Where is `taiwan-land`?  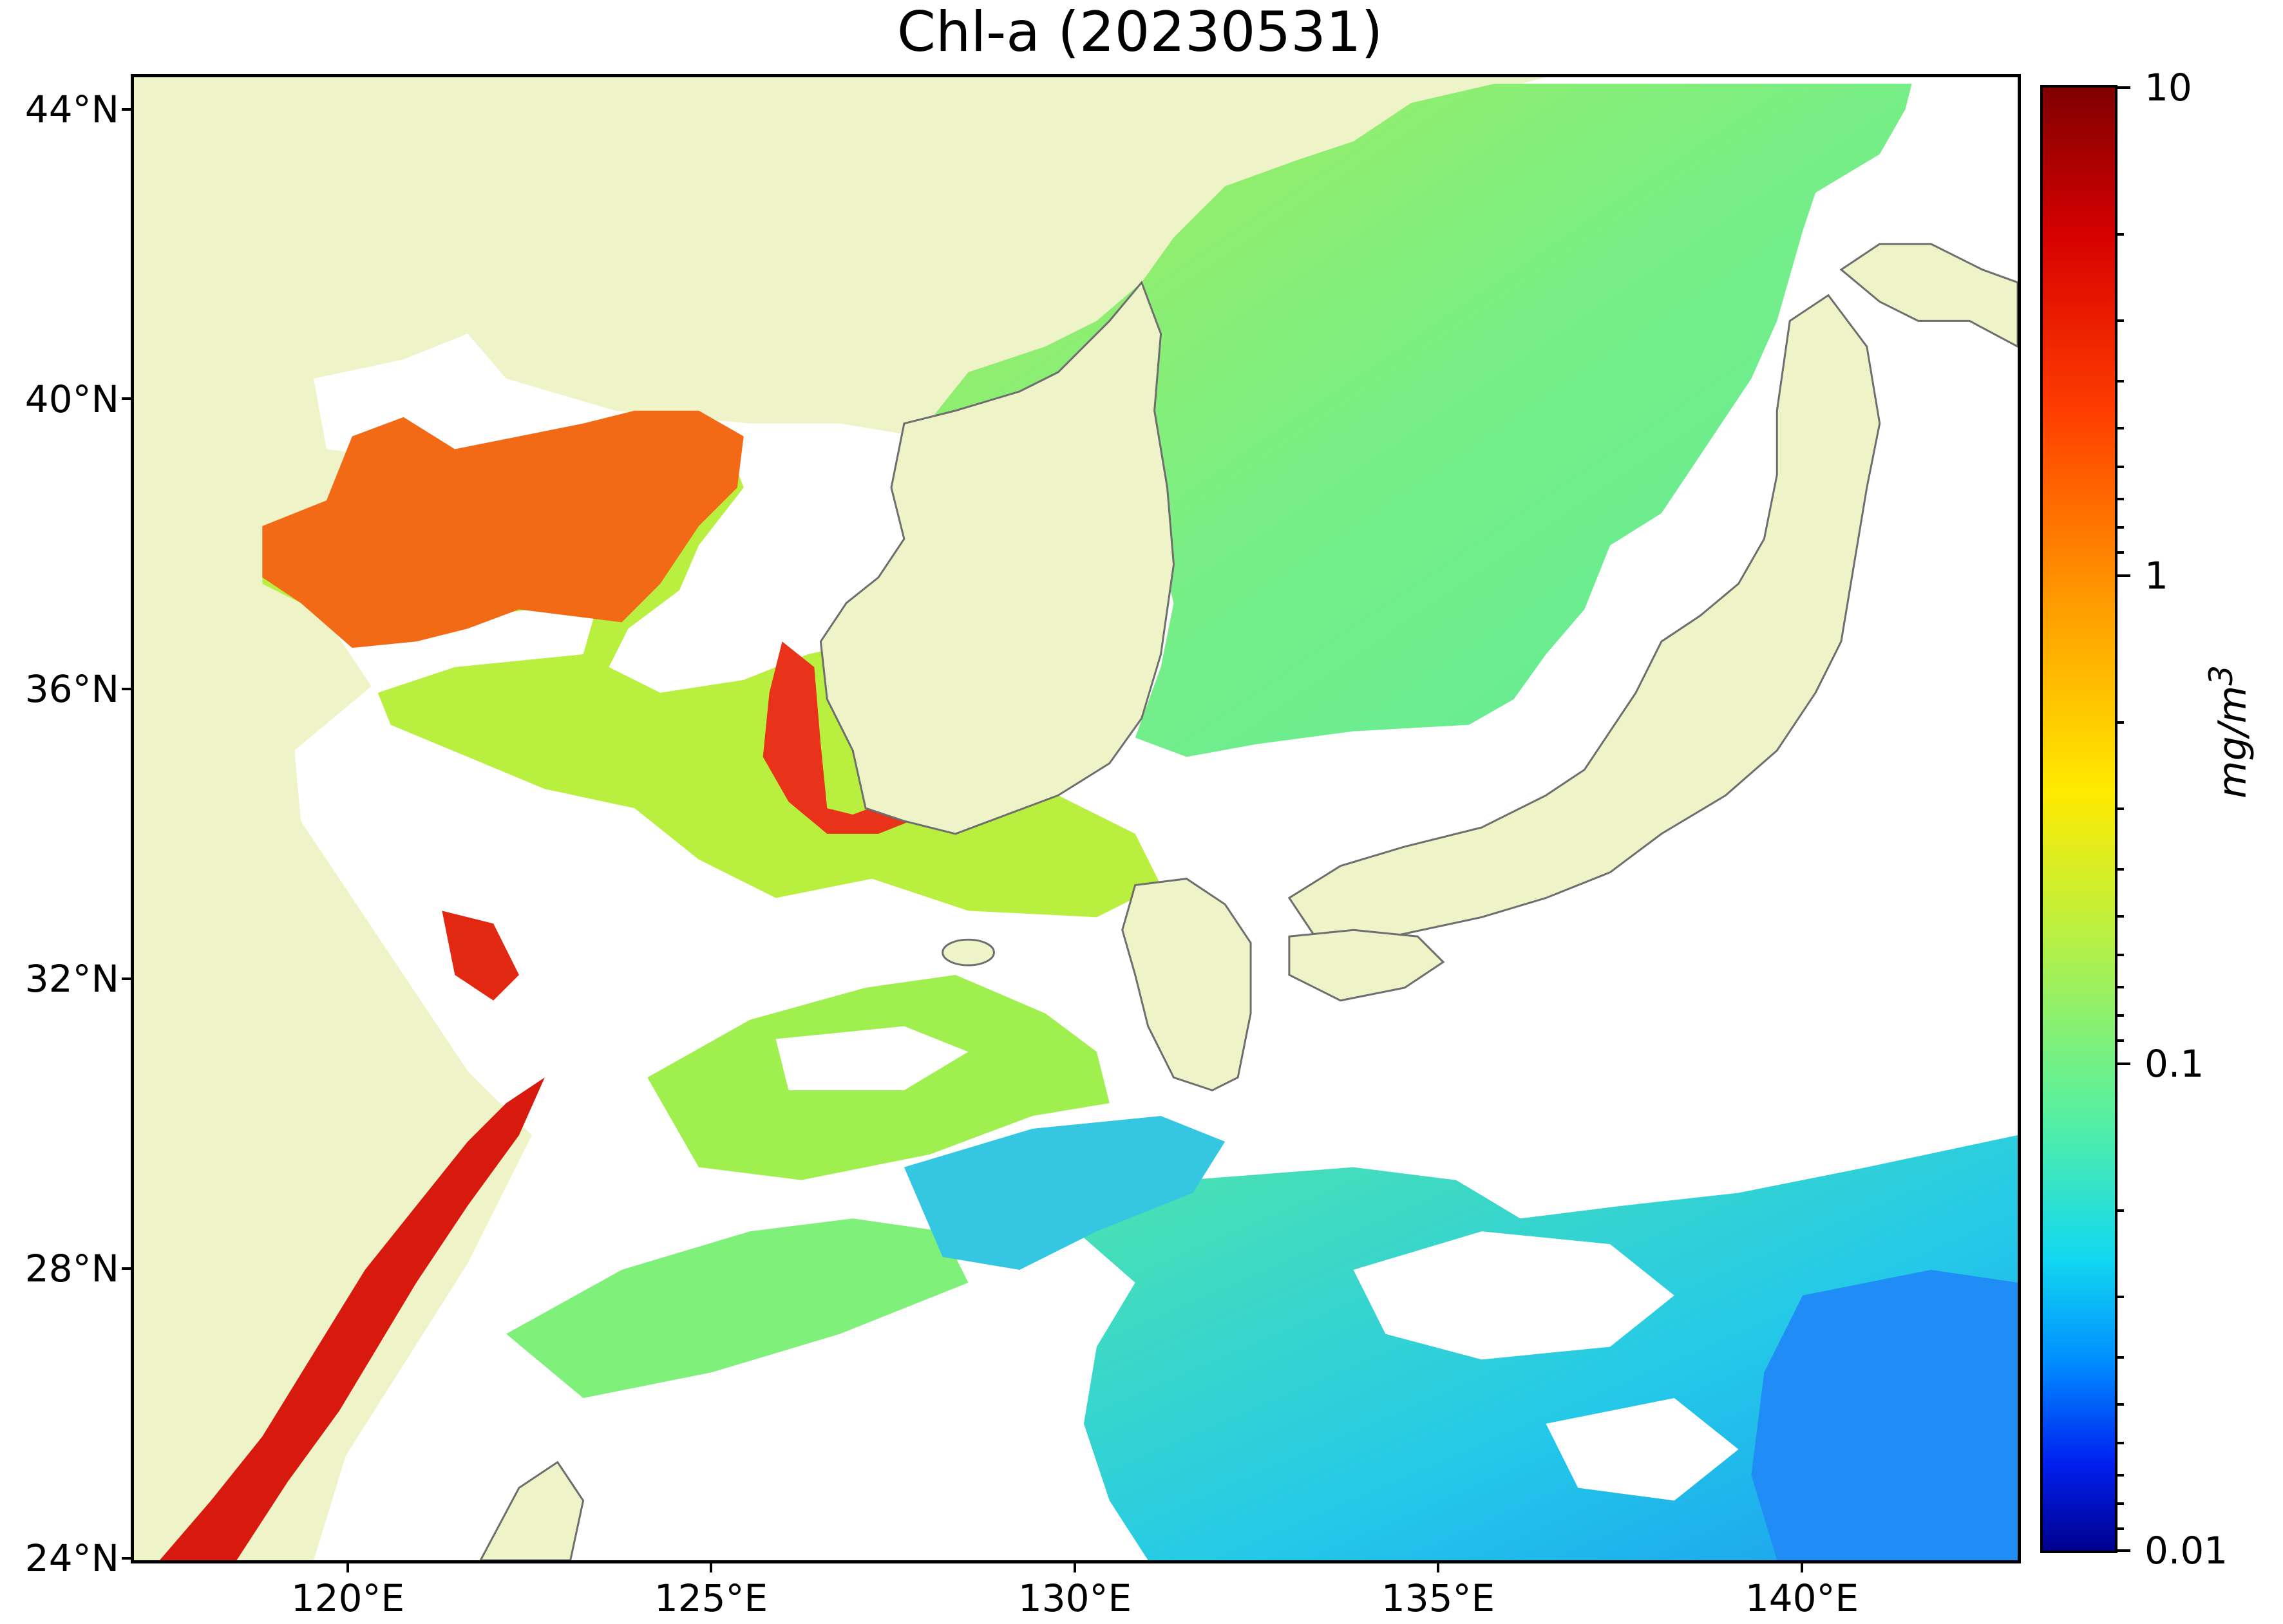 taiwan-land is located at coordinates (532, 1510).